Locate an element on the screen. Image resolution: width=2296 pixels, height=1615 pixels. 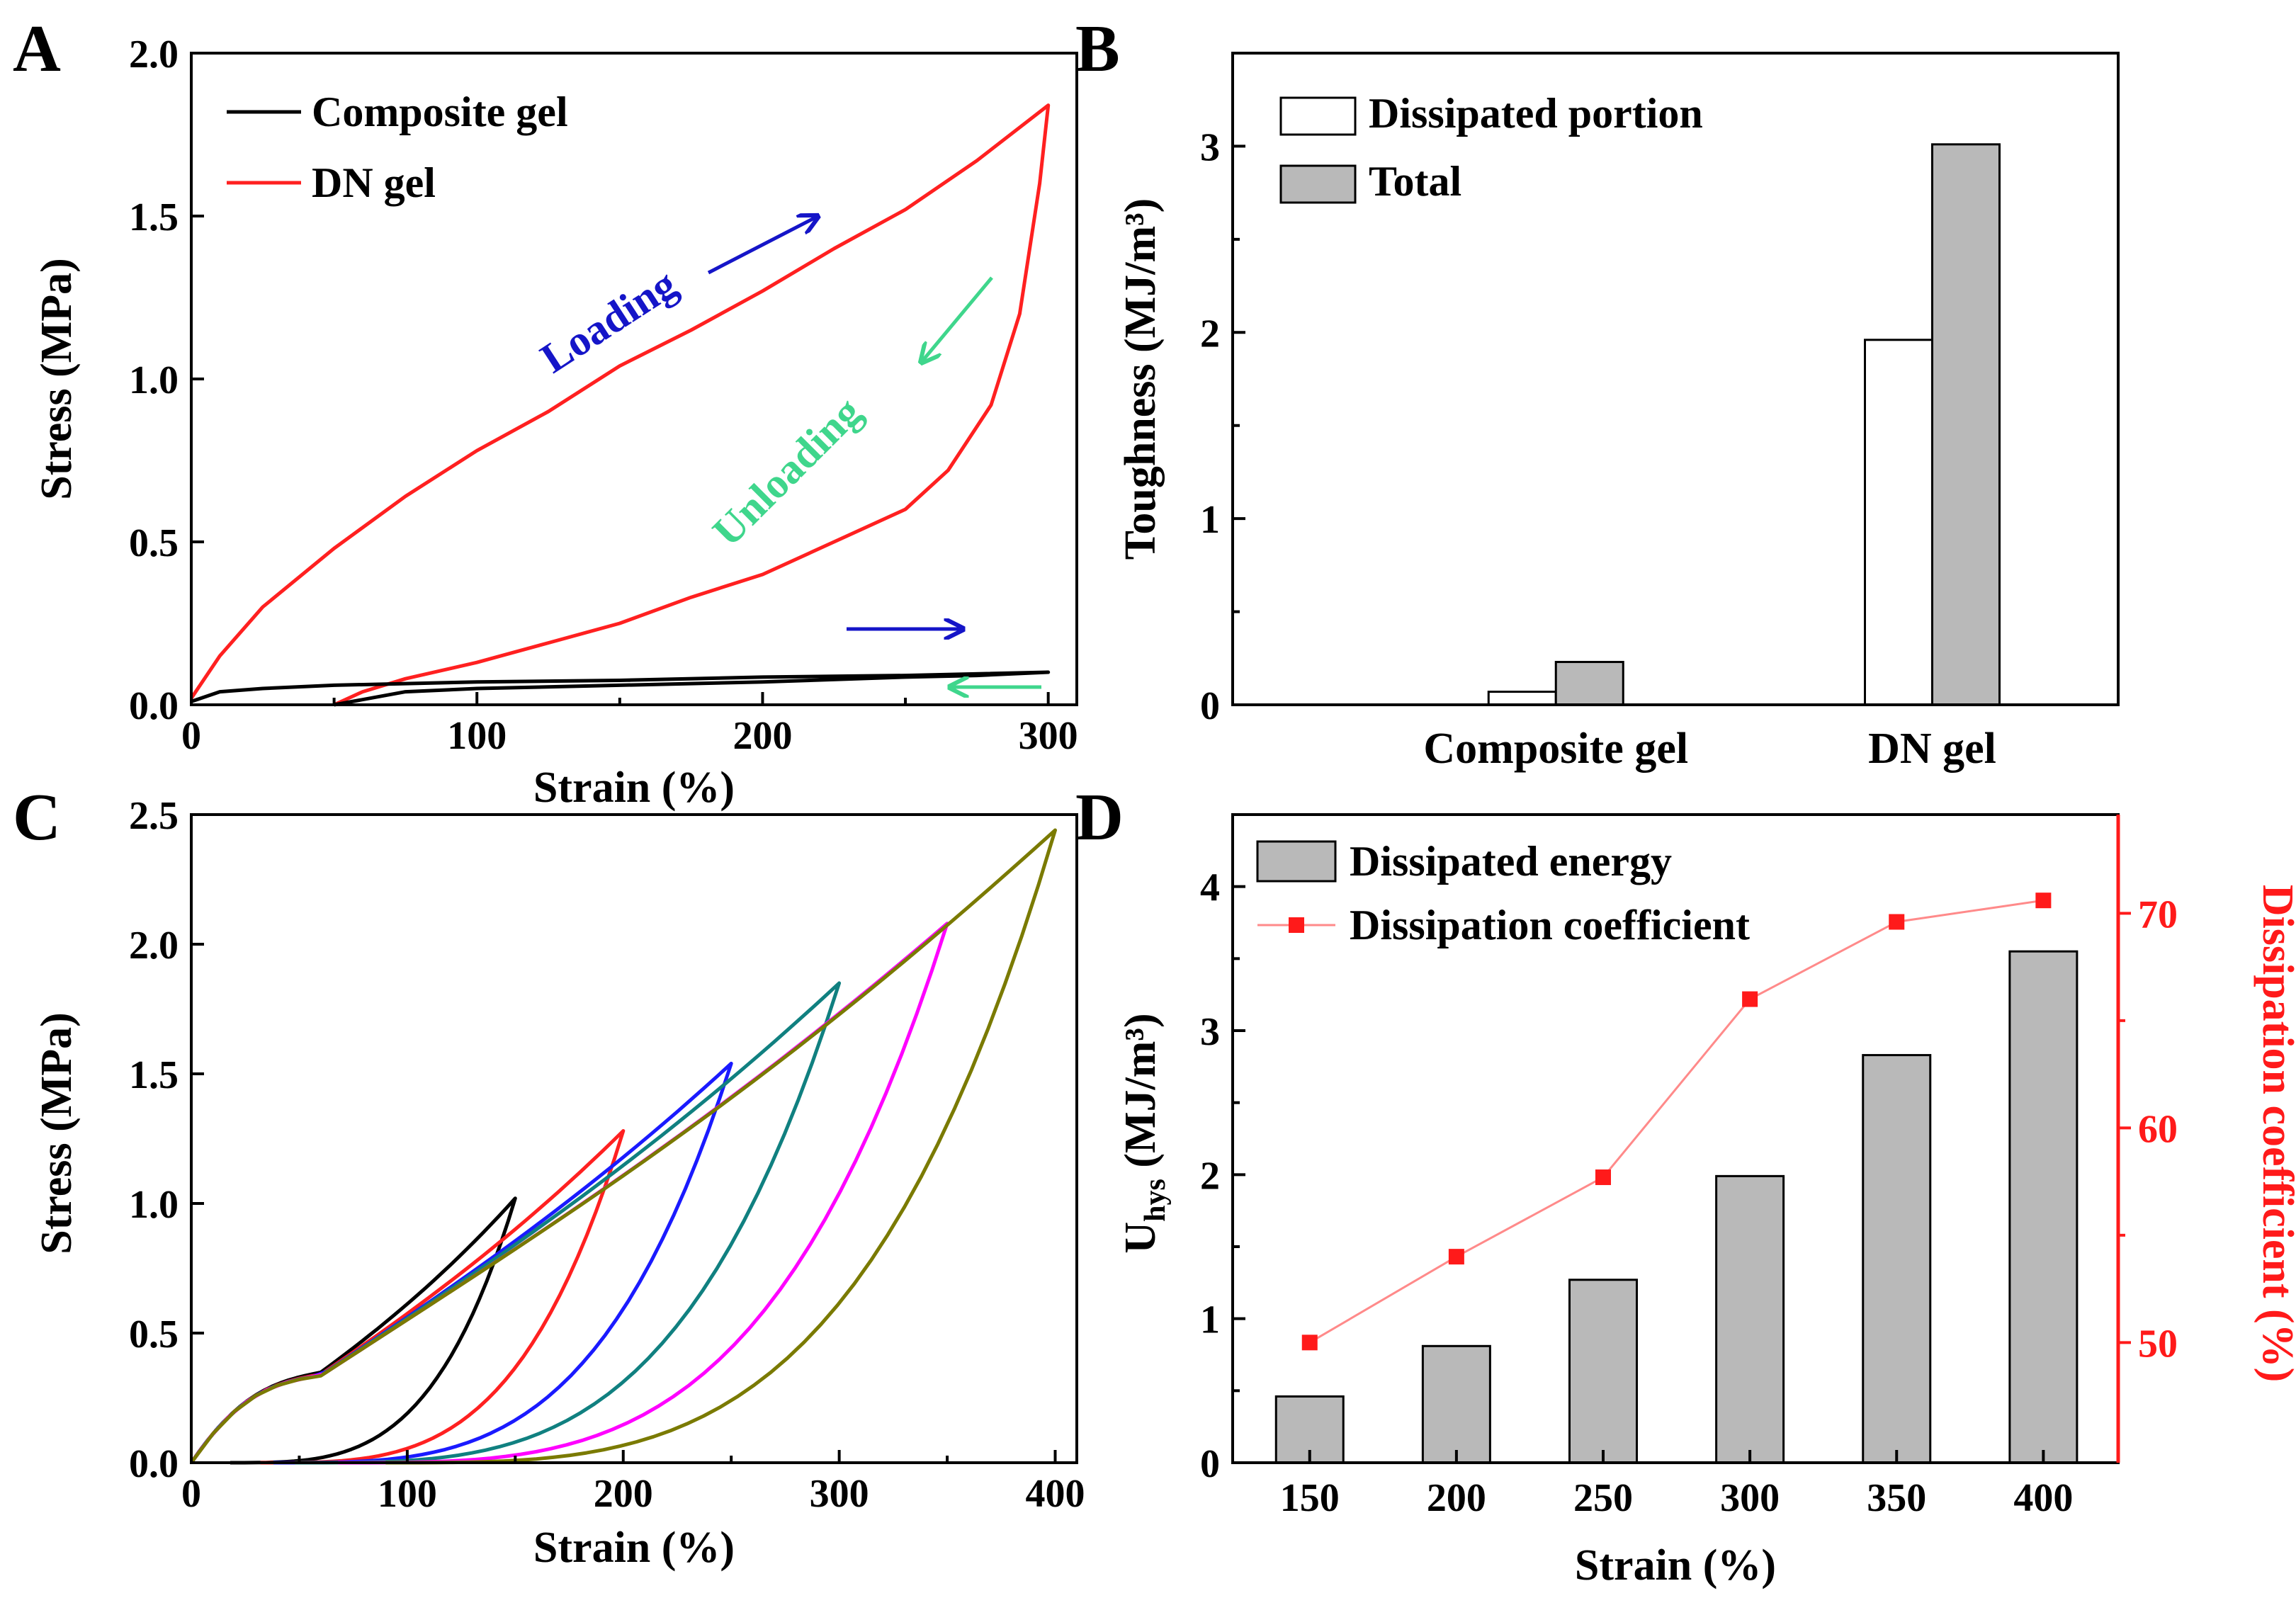
annotation-unloading: Unloading is located at coordinates (786, 472).